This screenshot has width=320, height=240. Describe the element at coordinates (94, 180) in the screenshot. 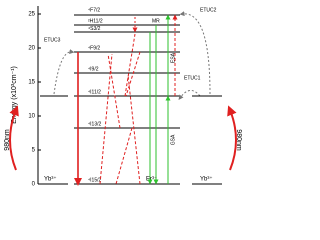

I see `level-label: ⁴I15/2` at that location.